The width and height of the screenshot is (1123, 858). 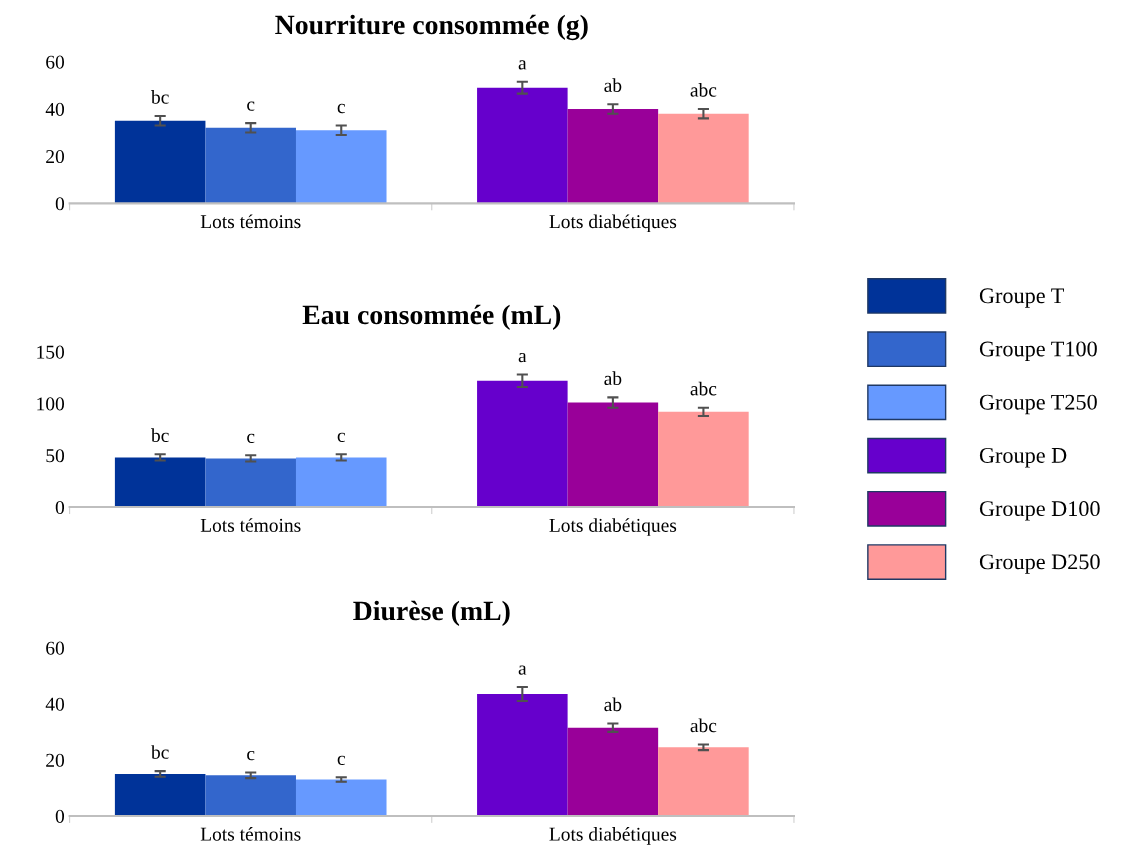 What do you see at coordinates (1039, 511) in the screenshot?
I see `legend-label: Groupe D100` at bounding box center [1039, 511].